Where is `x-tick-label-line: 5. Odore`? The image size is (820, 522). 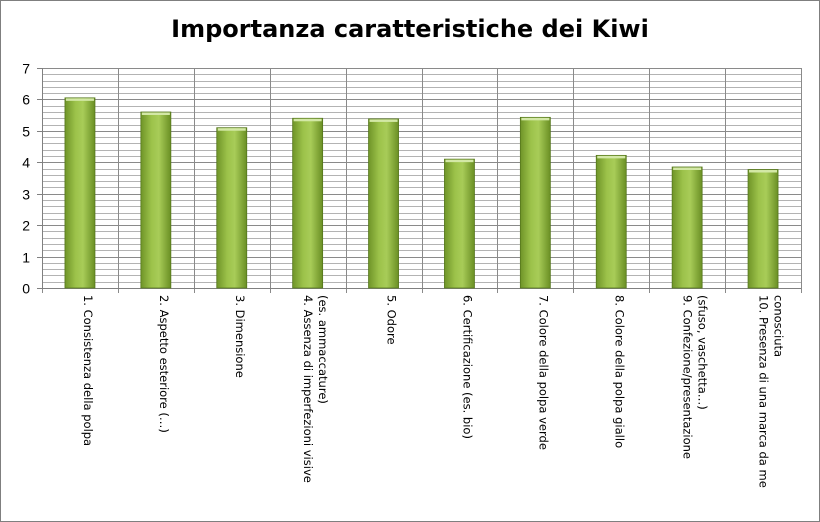 x-tick-label-line: 5. Odore is located at coordinates (392, 320).